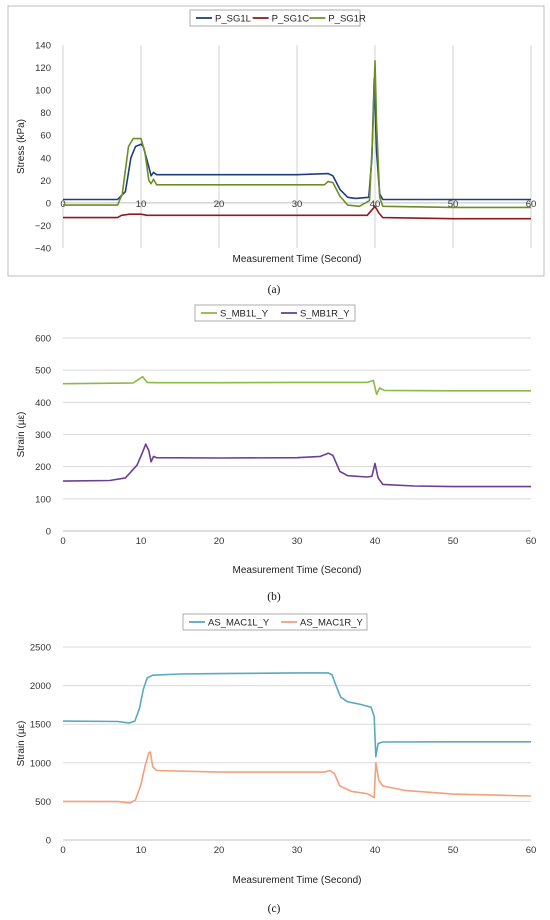 The width and height of the screenshot is (550, 920). Describe the element at coordinates (43, 46) in the screenshot. I see `y-tick-label: 140` at that location.